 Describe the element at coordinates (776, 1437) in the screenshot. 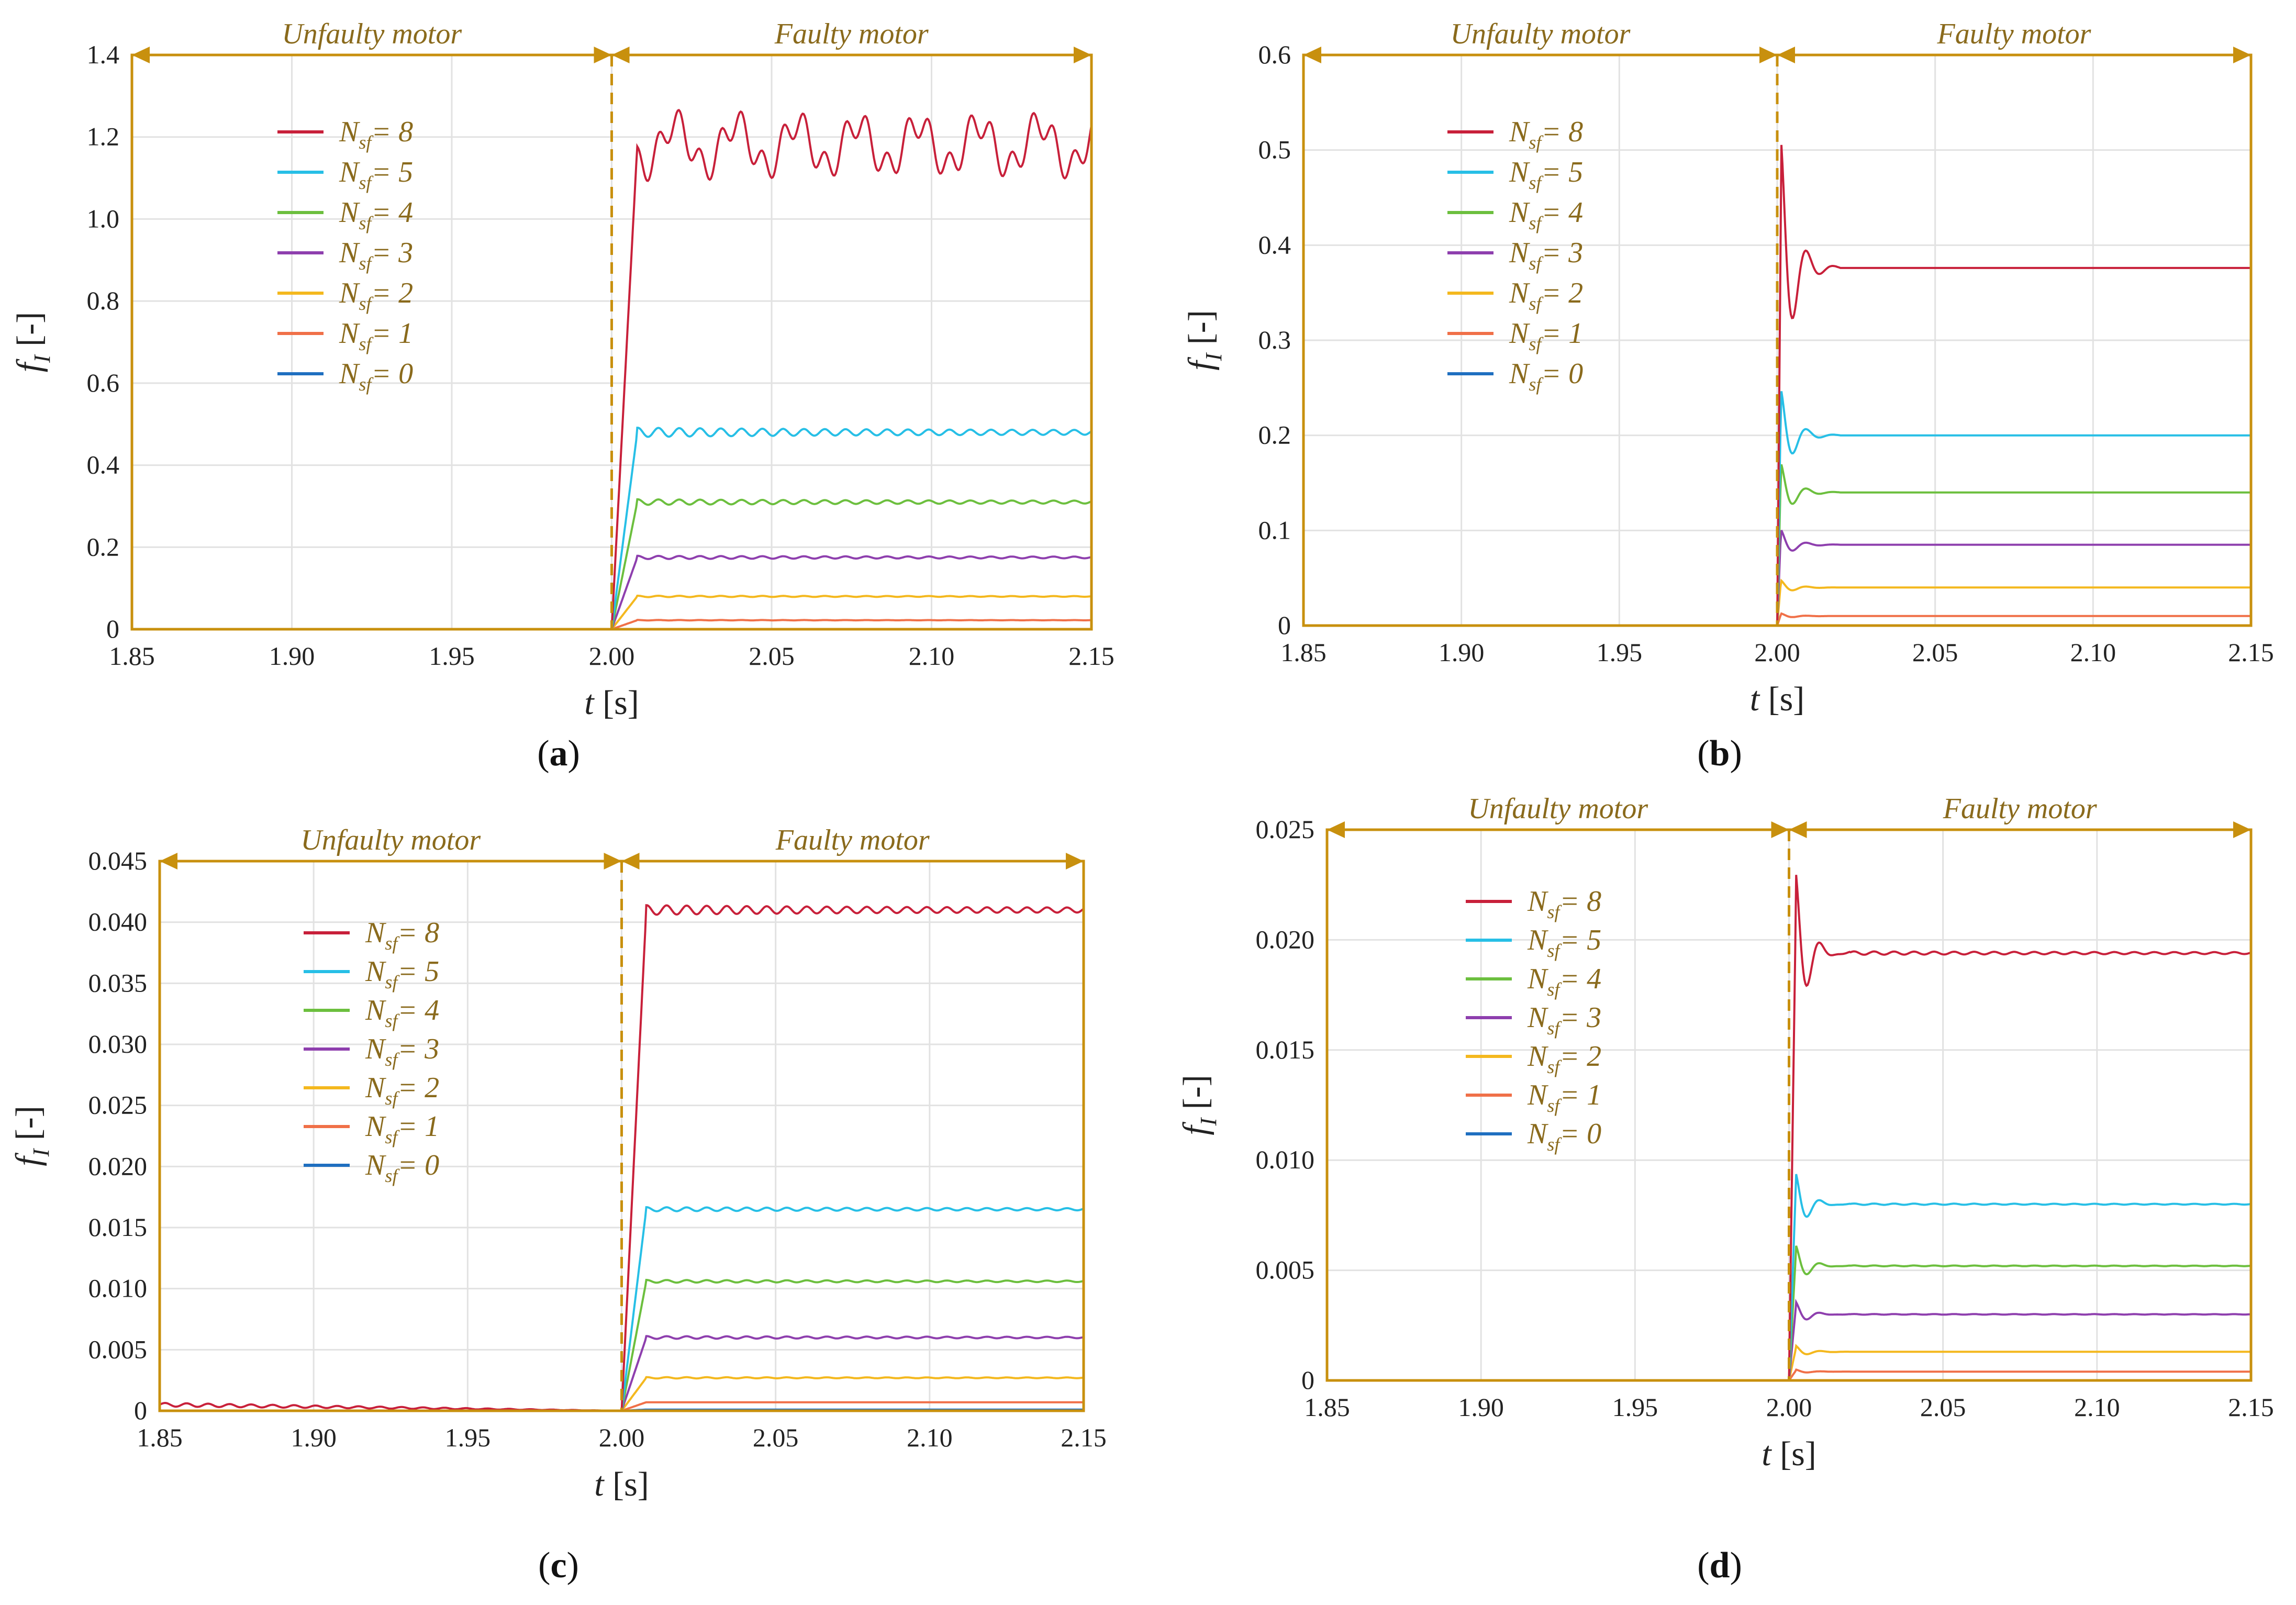

I see `x-tick-label: 2.05` at that location.